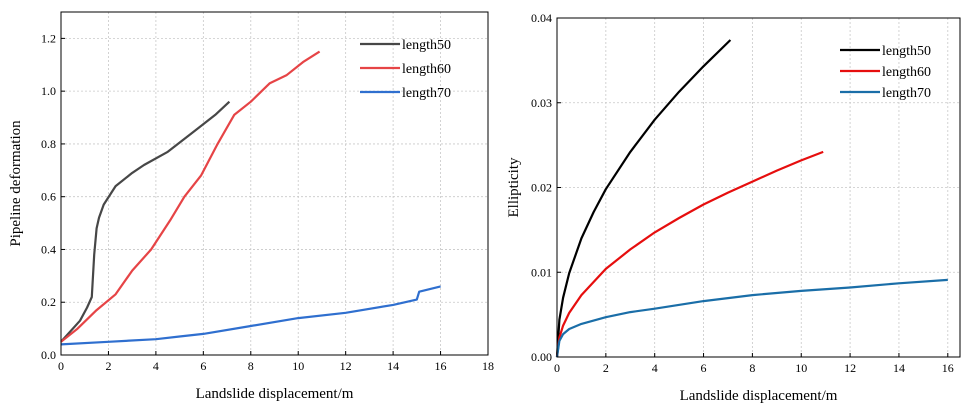 This screenshot has width=972, height=412. Describe the element at coordinates (541, 272) in the screenshot. I see `y-tick-label: 0.01` at that location.